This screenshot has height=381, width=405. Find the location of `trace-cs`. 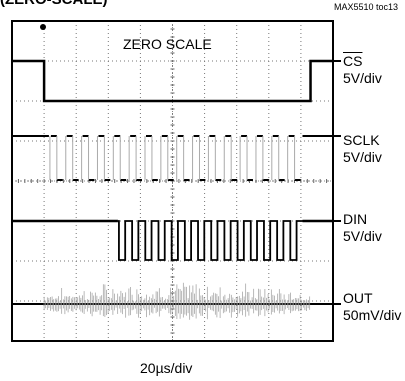

trace-cs is located at coordinates (172, 81).